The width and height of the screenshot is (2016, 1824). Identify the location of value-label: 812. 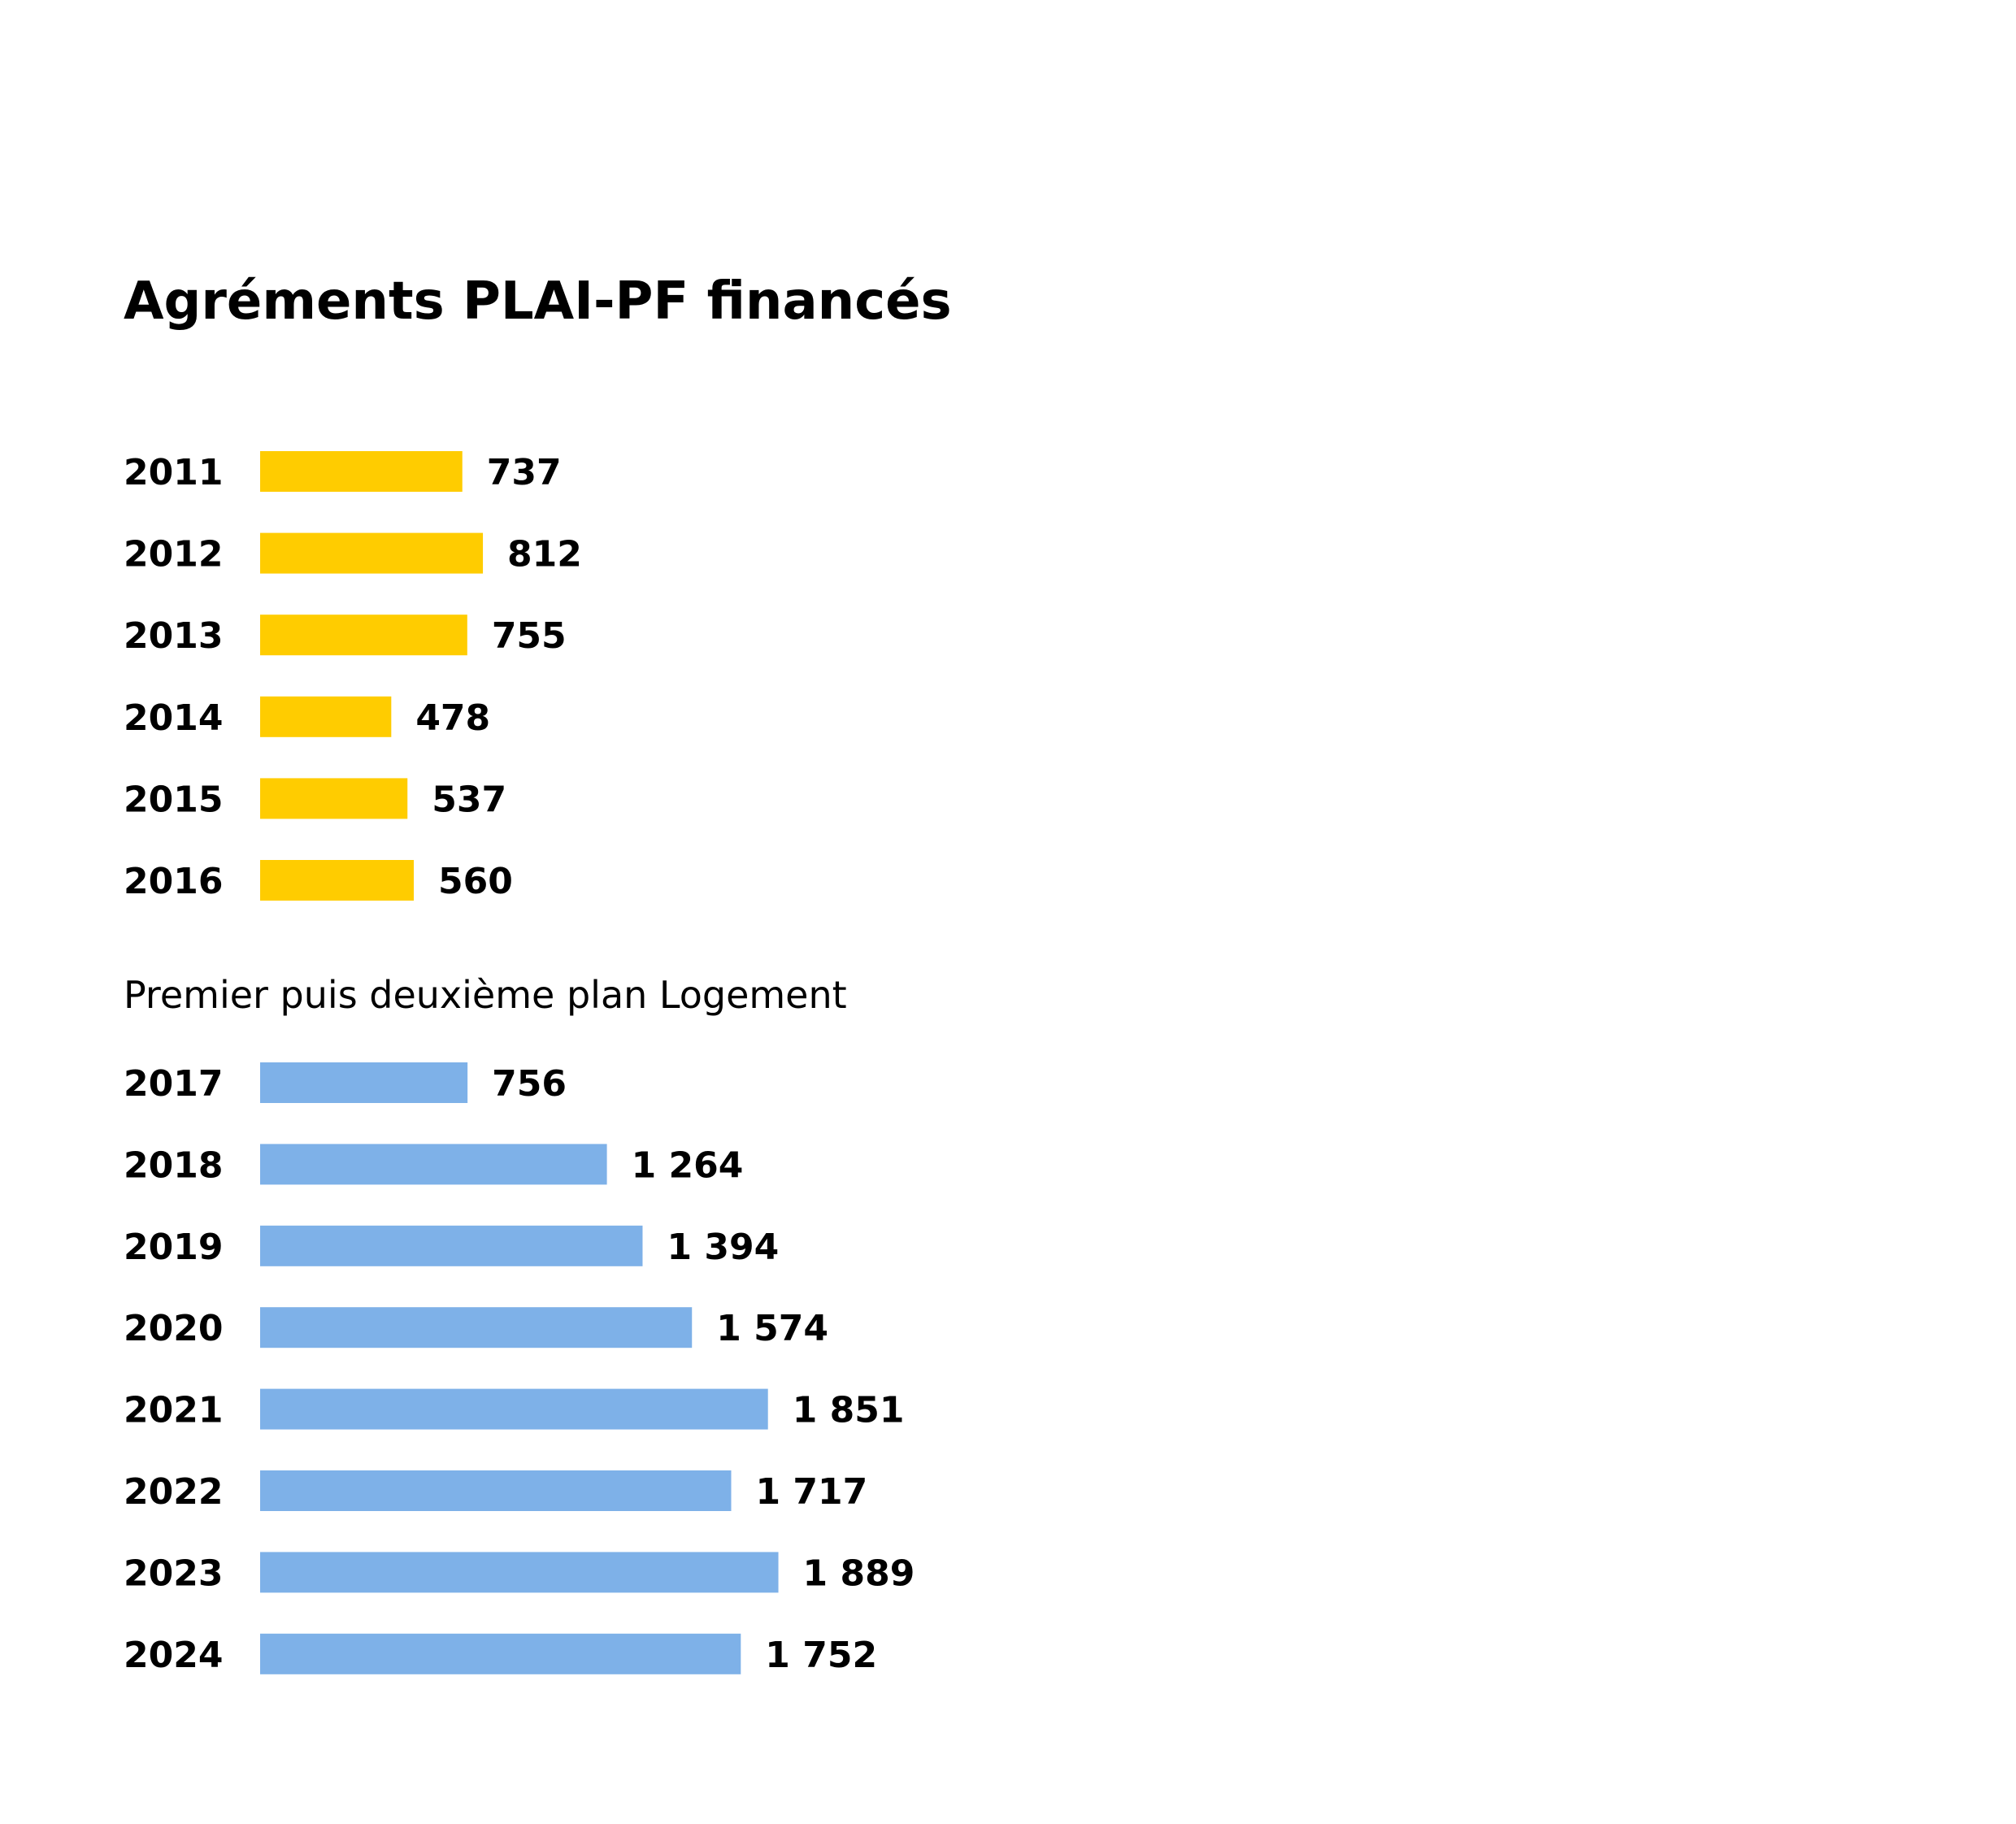
(544, 555).